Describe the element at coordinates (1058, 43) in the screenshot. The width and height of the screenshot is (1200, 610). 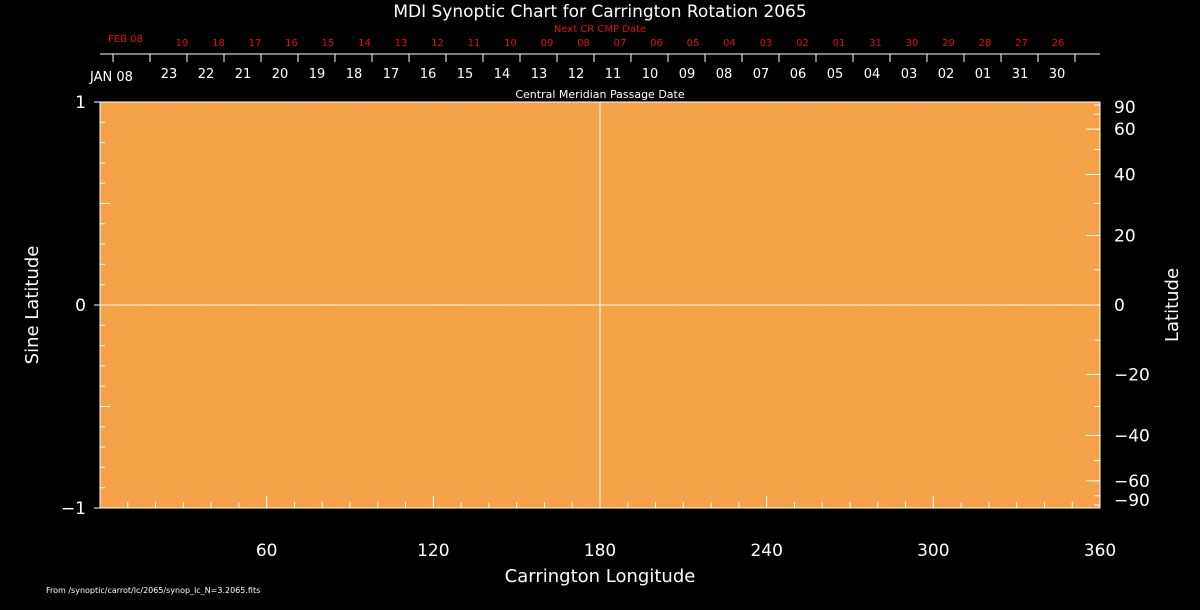
I see `next-cr-date-label: 26` at that location.